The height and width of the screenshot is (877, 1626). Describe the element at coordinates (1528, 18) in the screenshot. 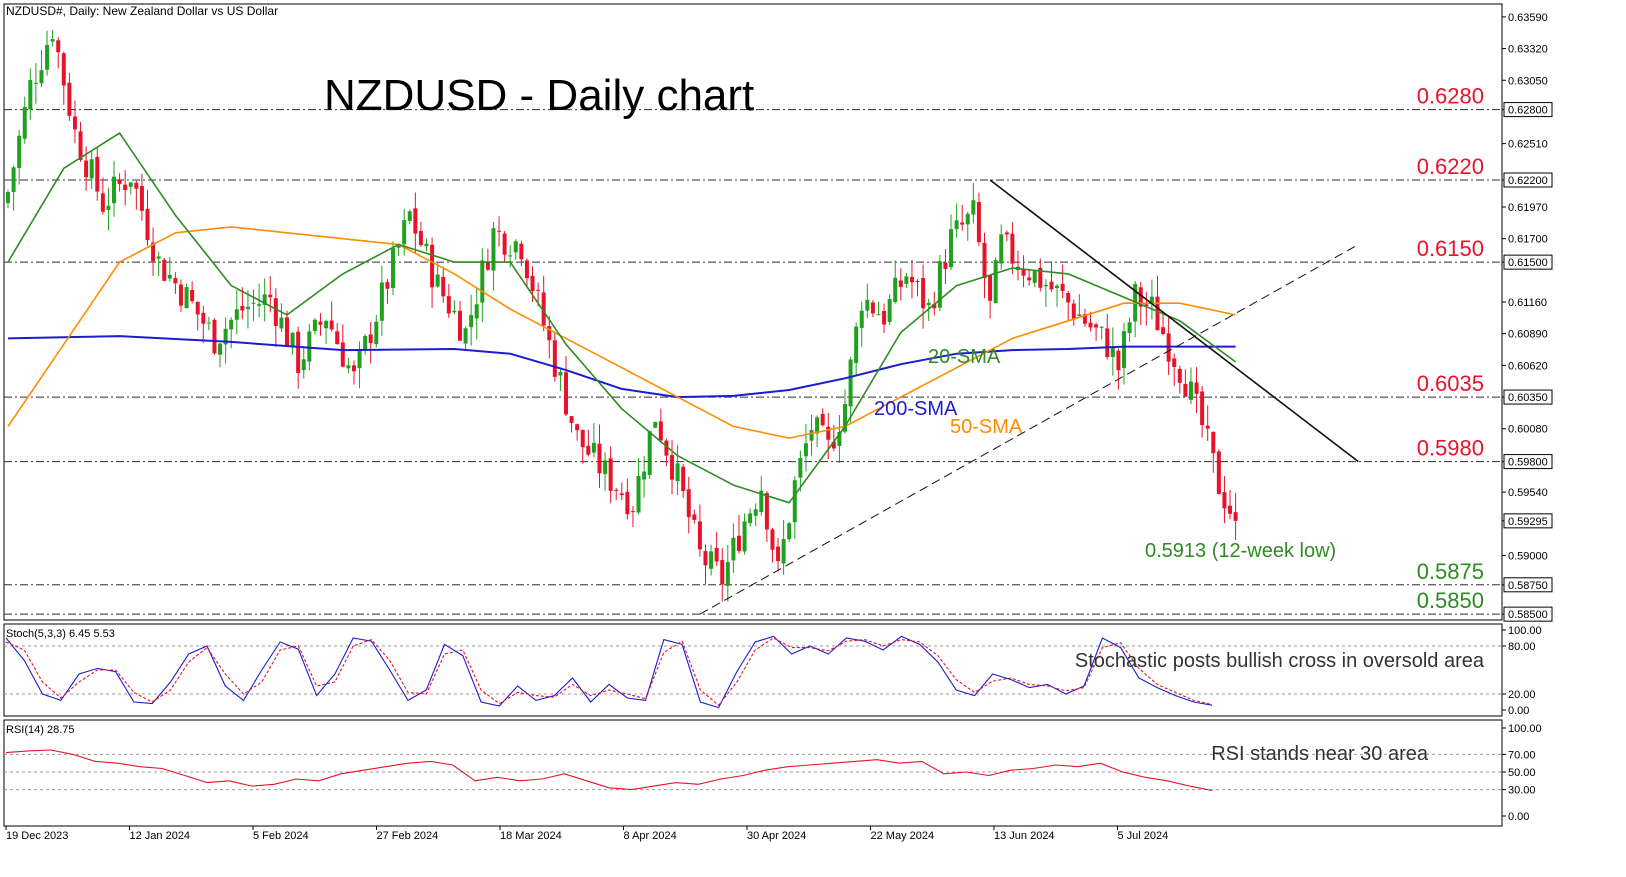

I see `y-tick-label: 0.63590` at that location.